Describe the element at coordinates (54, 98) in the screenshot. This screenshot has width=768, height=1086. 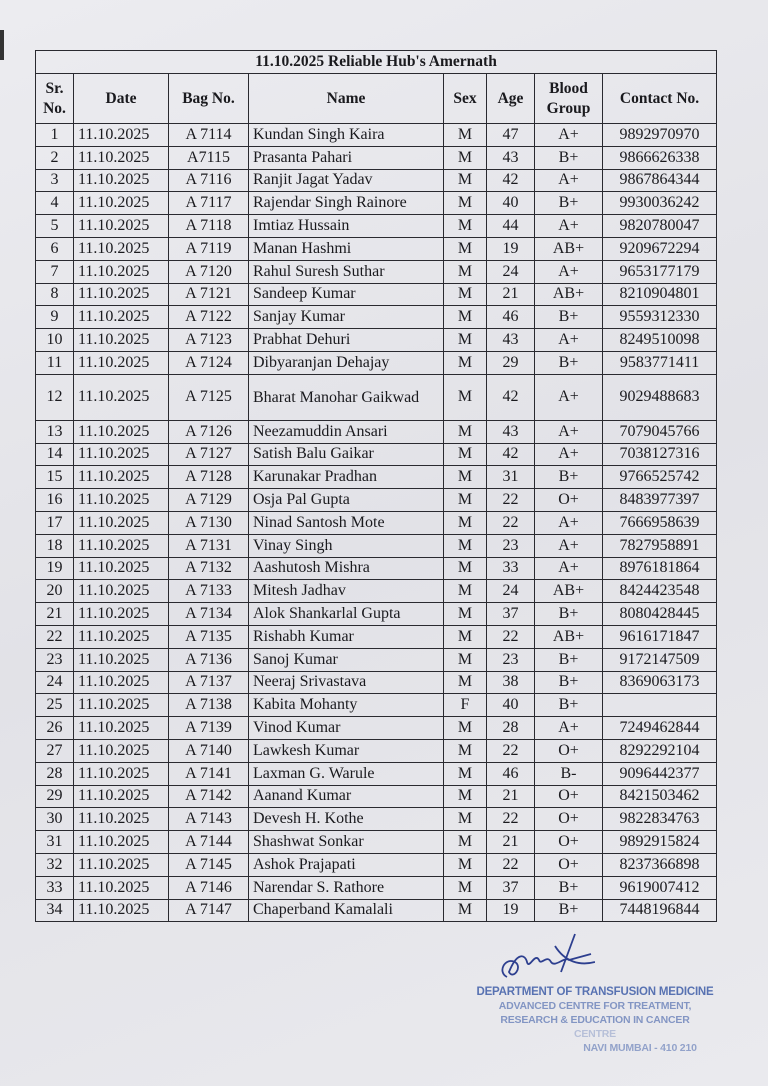
I see `column-header-sr-no: Sr. No.` at that location.